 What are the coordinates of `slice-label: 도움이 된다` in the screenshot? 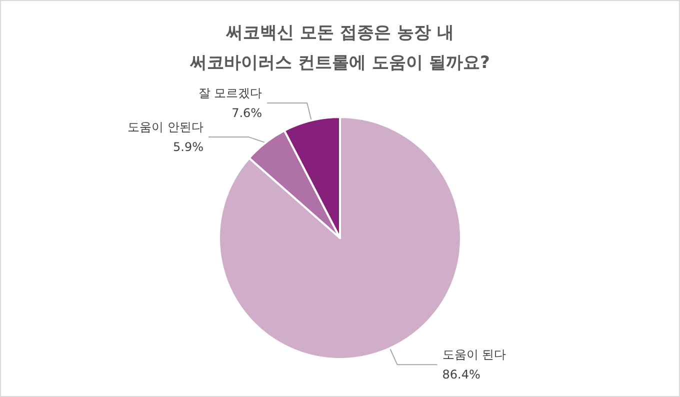 It's located at (474, 355).